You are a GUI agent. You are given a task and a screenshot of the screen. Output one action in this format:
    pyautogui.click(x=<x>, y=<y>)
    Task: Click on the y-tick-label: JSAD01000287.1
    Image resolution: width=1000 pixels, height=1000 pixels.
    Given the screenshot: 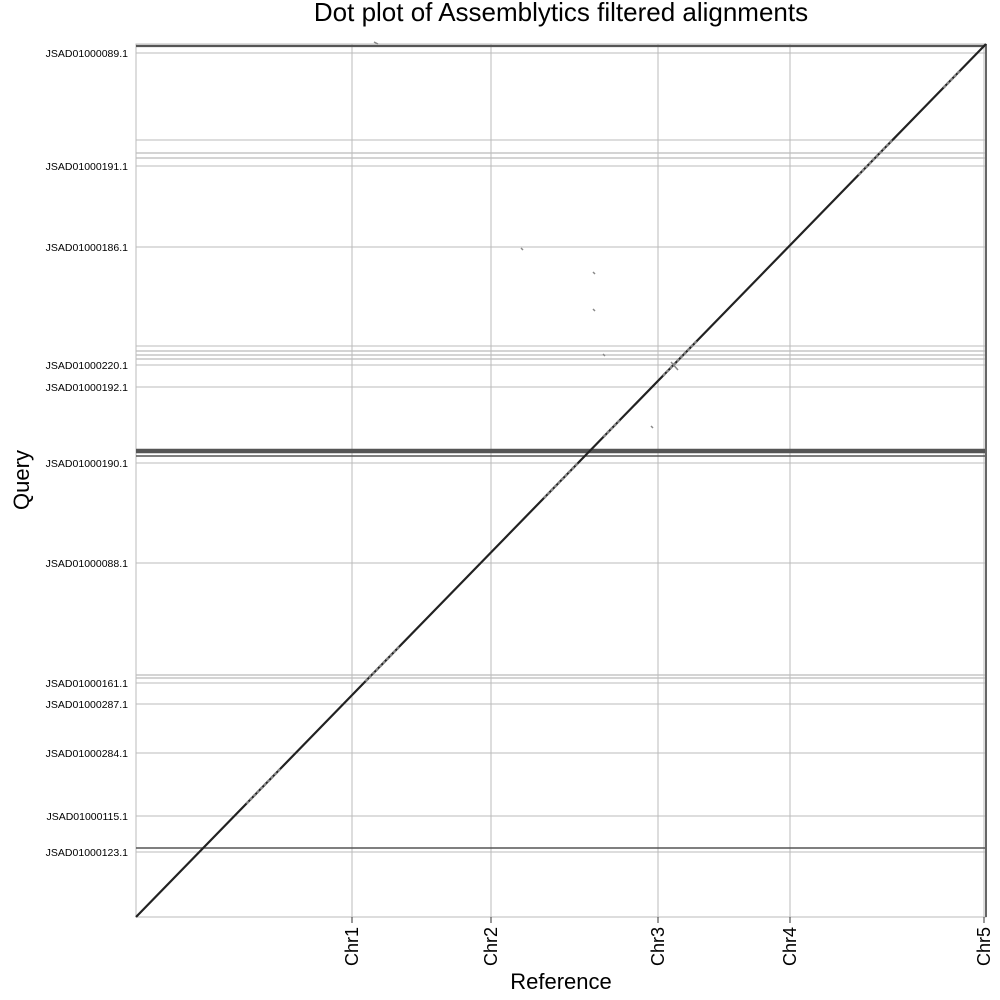 What is the action you would take?
    pyautogui.click(x=87, y=705)
    